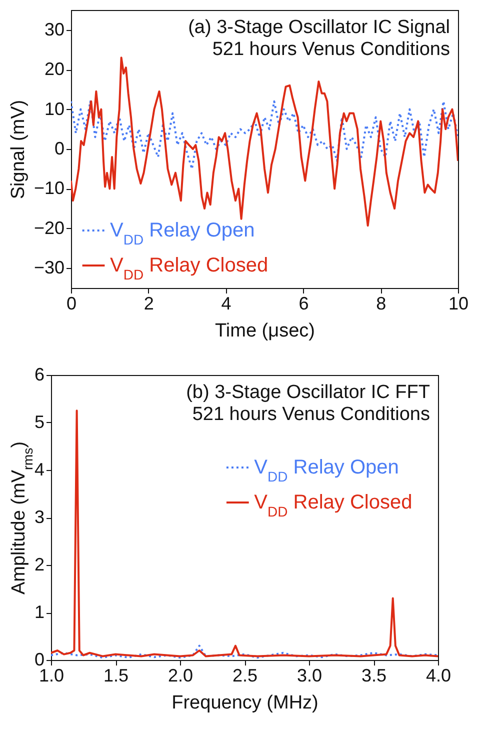 This screenshot has width=492, height=744. Describe the element at coordinates (54, 69) in the screenshot. I see `y-tick-label: 20` at that location.